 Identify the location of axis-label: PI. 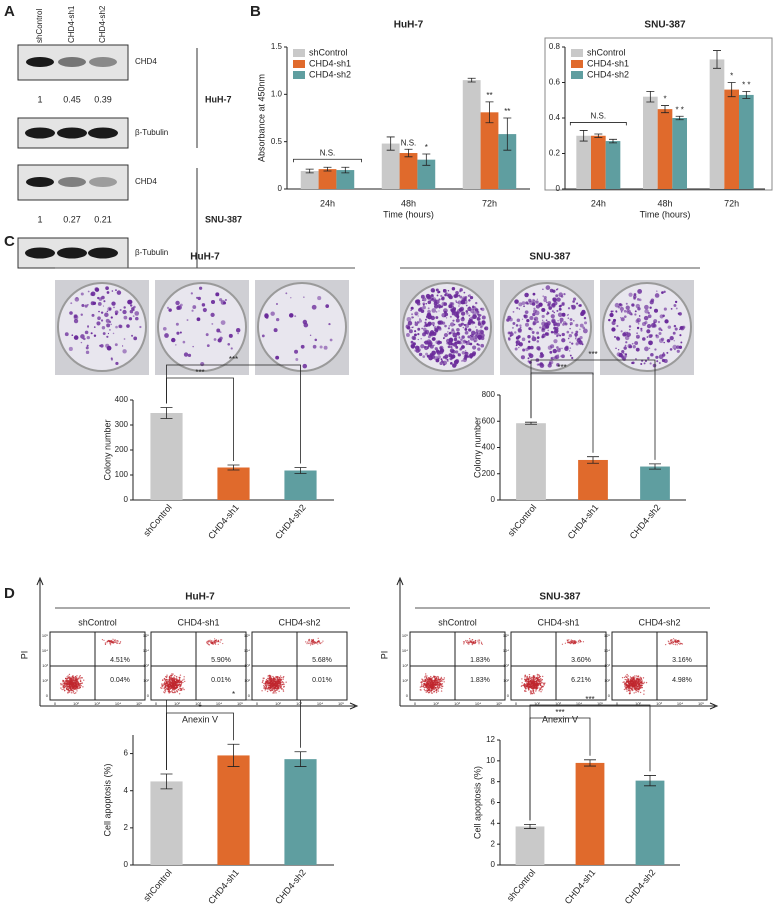
(384, 655).